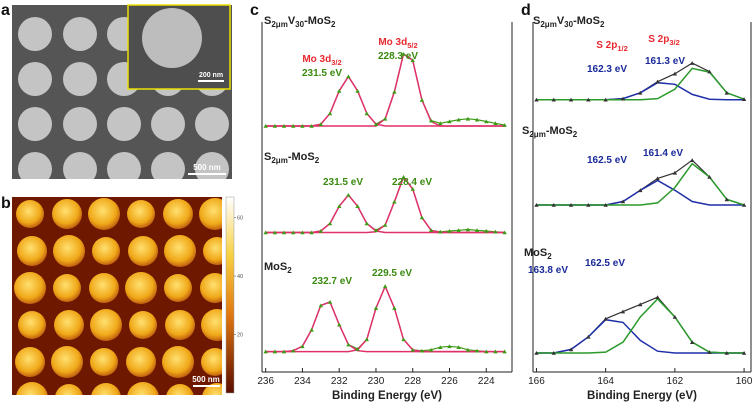 This screenshot has height=408, width=753. Describe the element at coordinates (279, 24) in the screenshot. I see `subscript: 2μm` at that location.